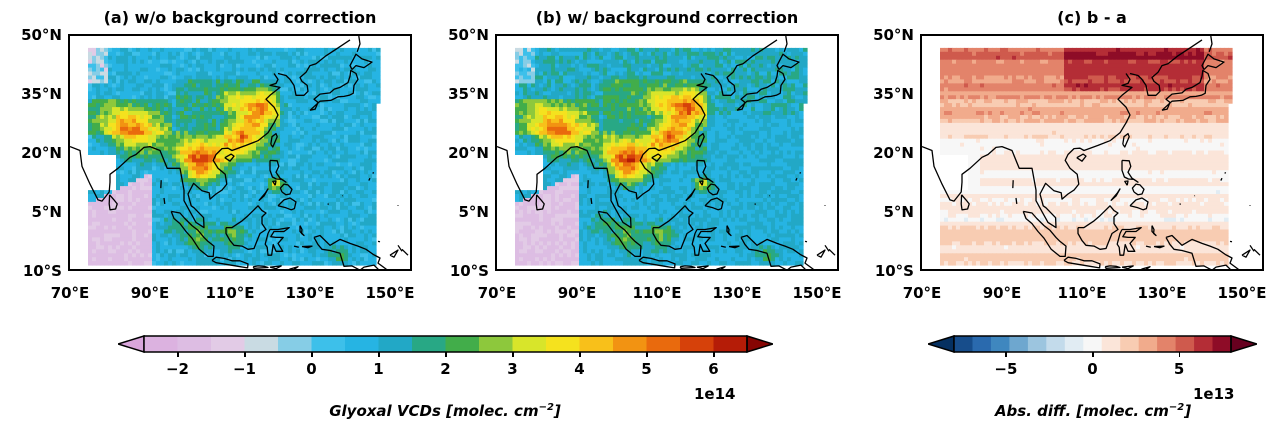 The image size is (1277, 429). I want to click on panel-title: (c) b - a, so click(1092, 17).